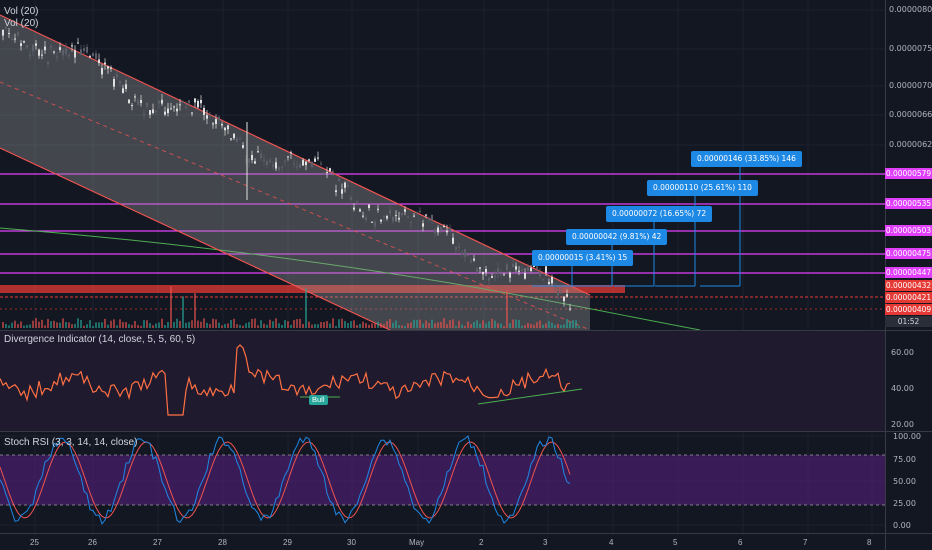 This screenshot has width=932, height=550. What do you see at coordinates (530, 396) in the screenshot?
I see `bull-divergence-line` at bounding box center [530, 396].